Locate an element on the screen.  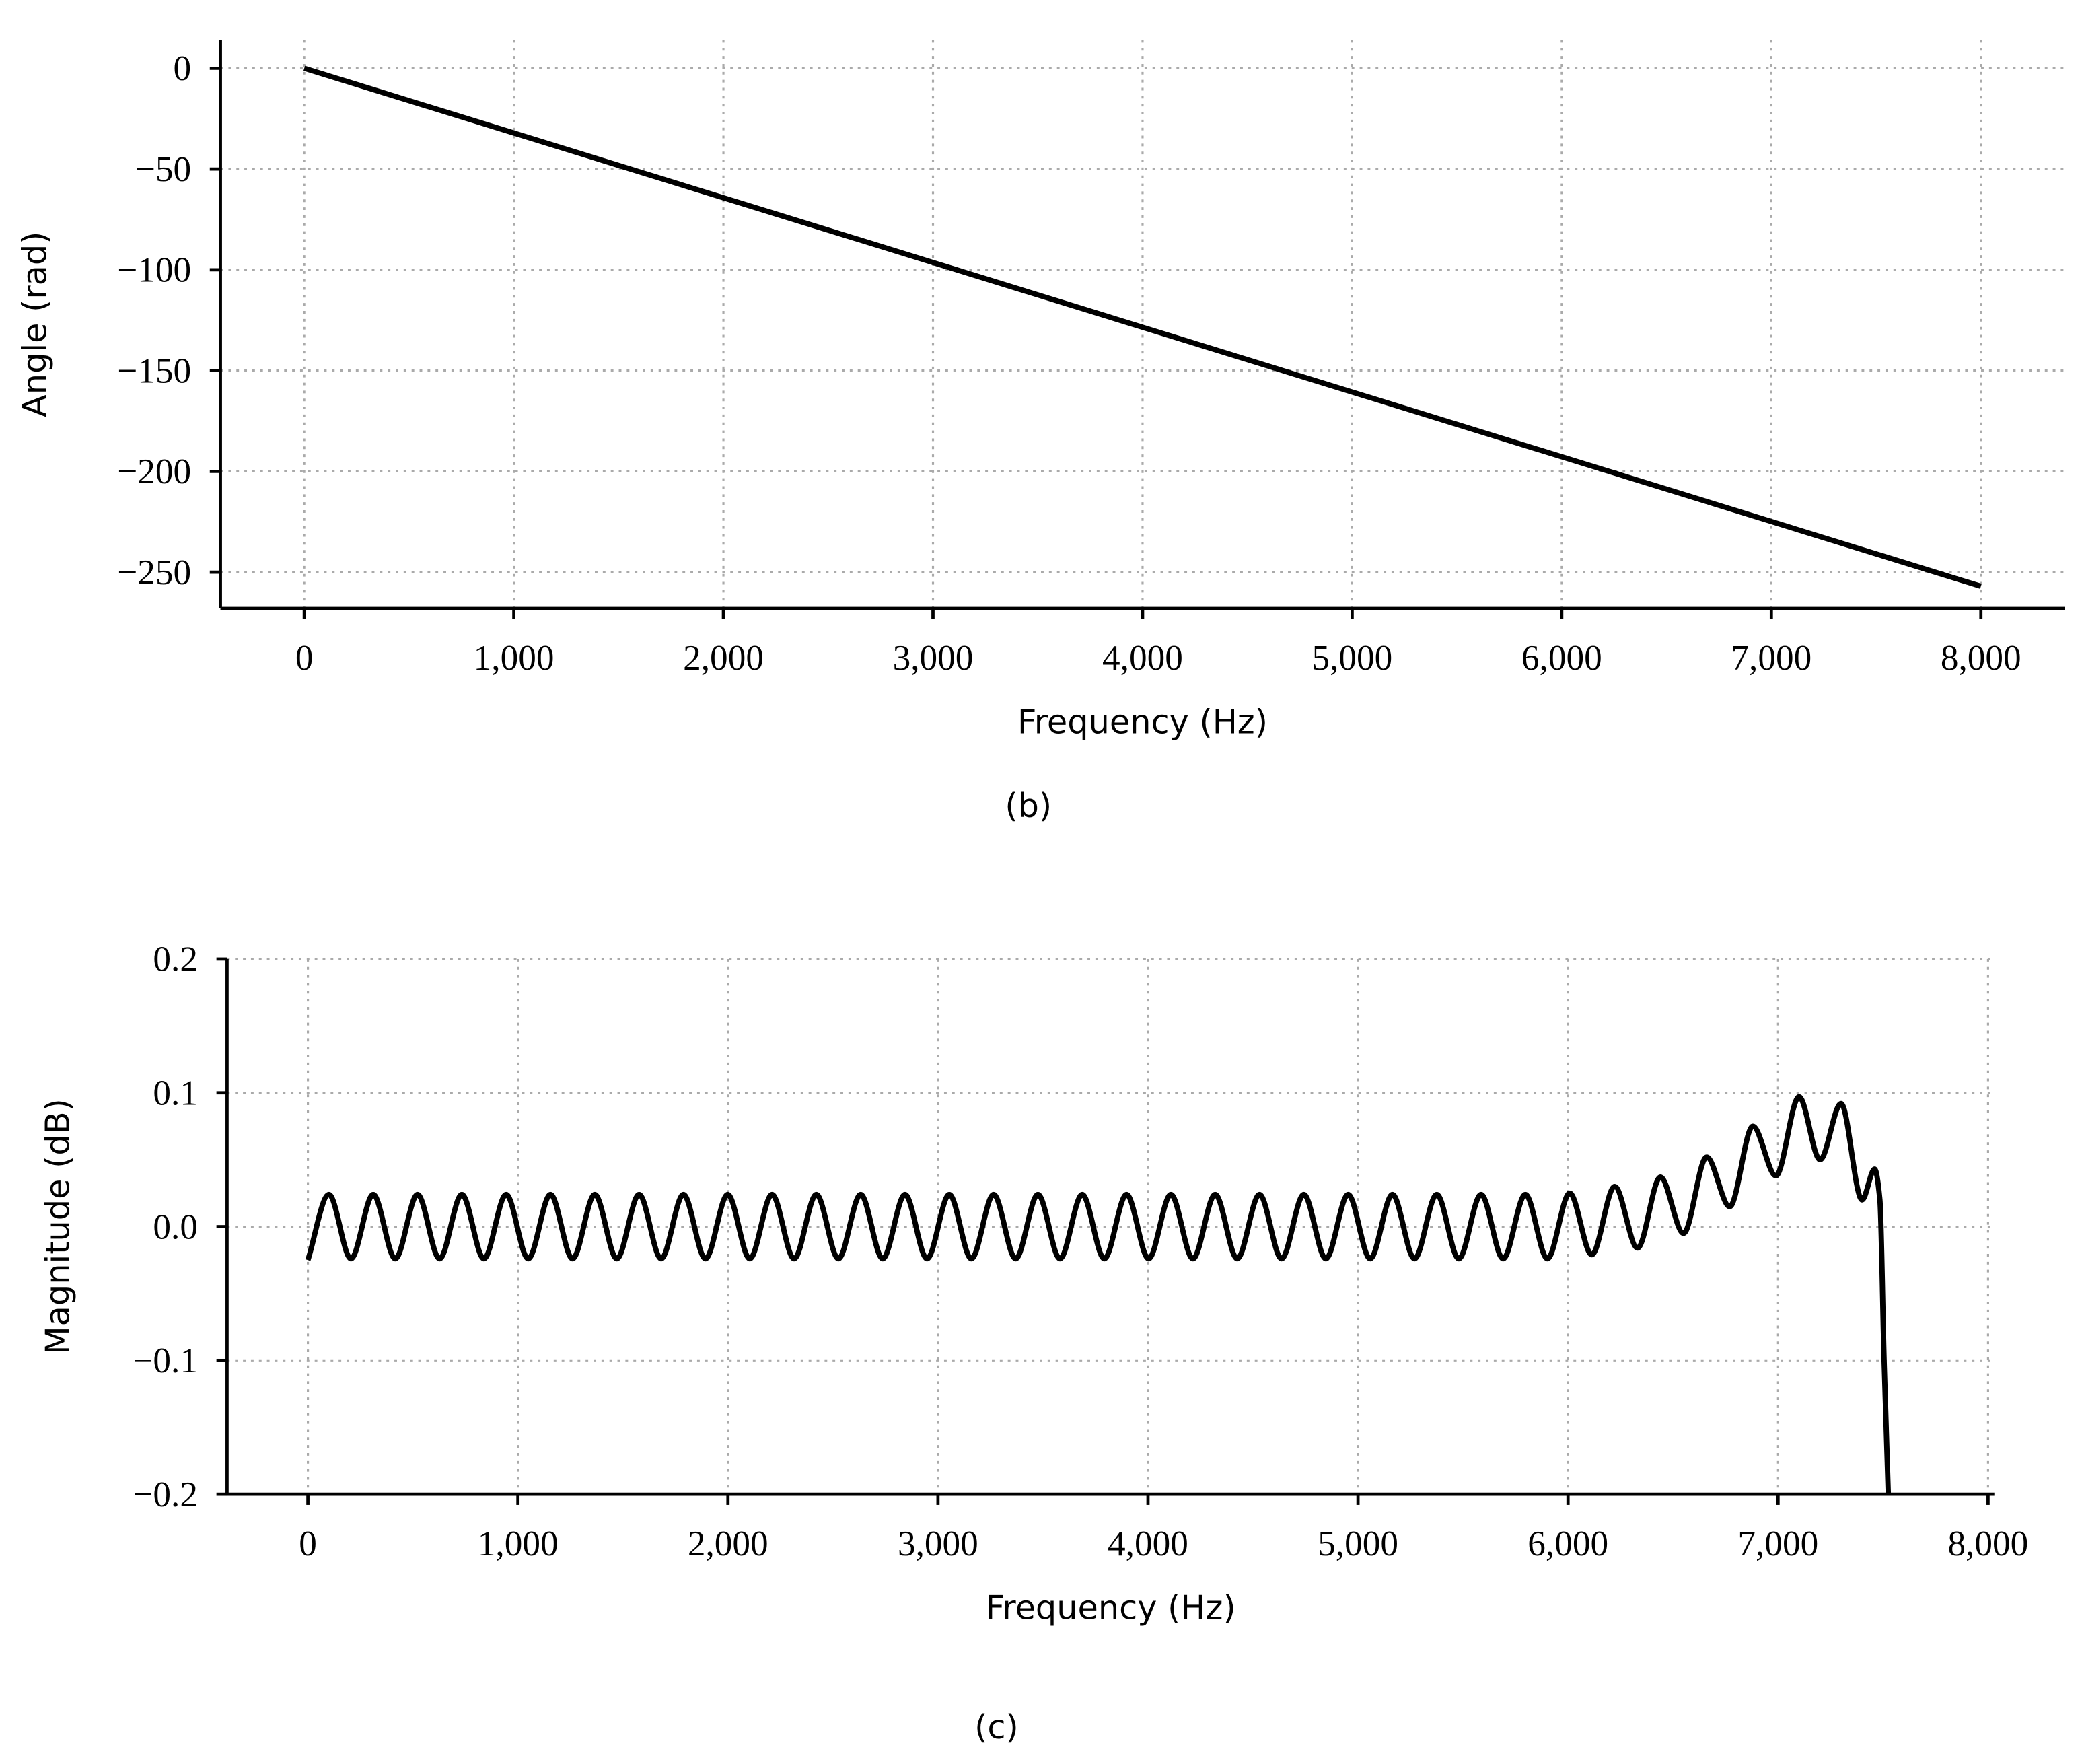
y-tick-label: −0.2 is located at coordinates (165, 1494).